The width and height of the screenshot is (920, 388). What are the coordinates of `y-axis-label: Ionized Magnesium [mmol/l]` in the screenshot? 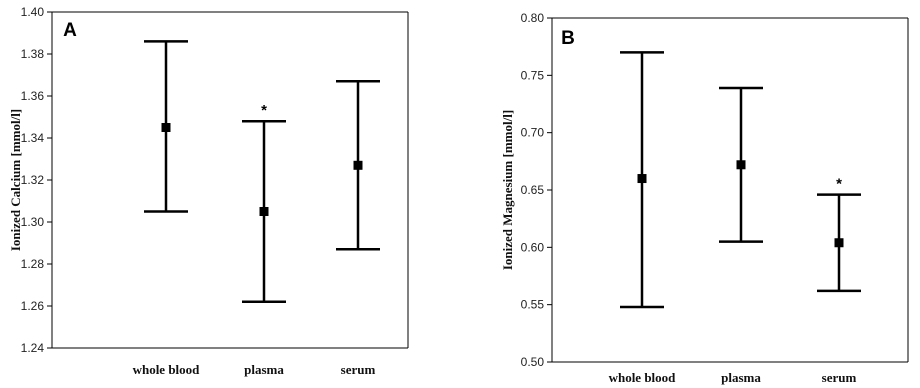 It's located at (507, 190).